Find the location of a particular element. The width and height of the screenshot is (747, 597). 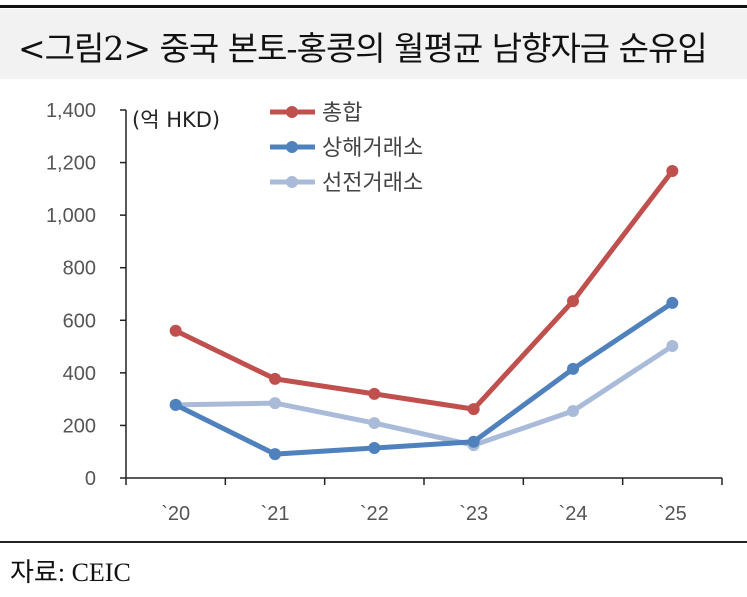

bottom-rule is located at coordinates (373, 542).